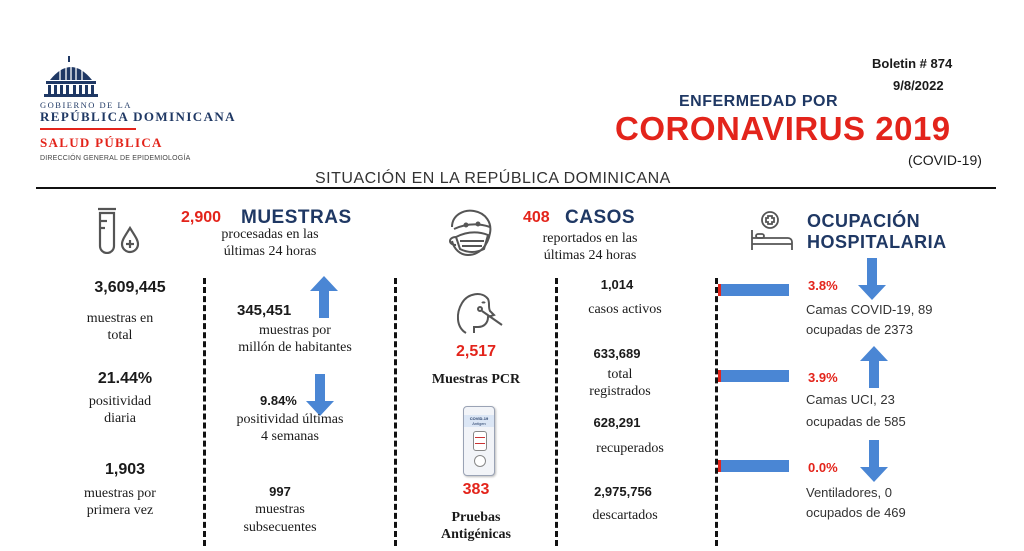 The width and height of the screenshot is (1024, 551). Describe the element at coordinates (783, 128) in the screenshot. I see `disease-name: CORONAVIRUS 2019` at that location.